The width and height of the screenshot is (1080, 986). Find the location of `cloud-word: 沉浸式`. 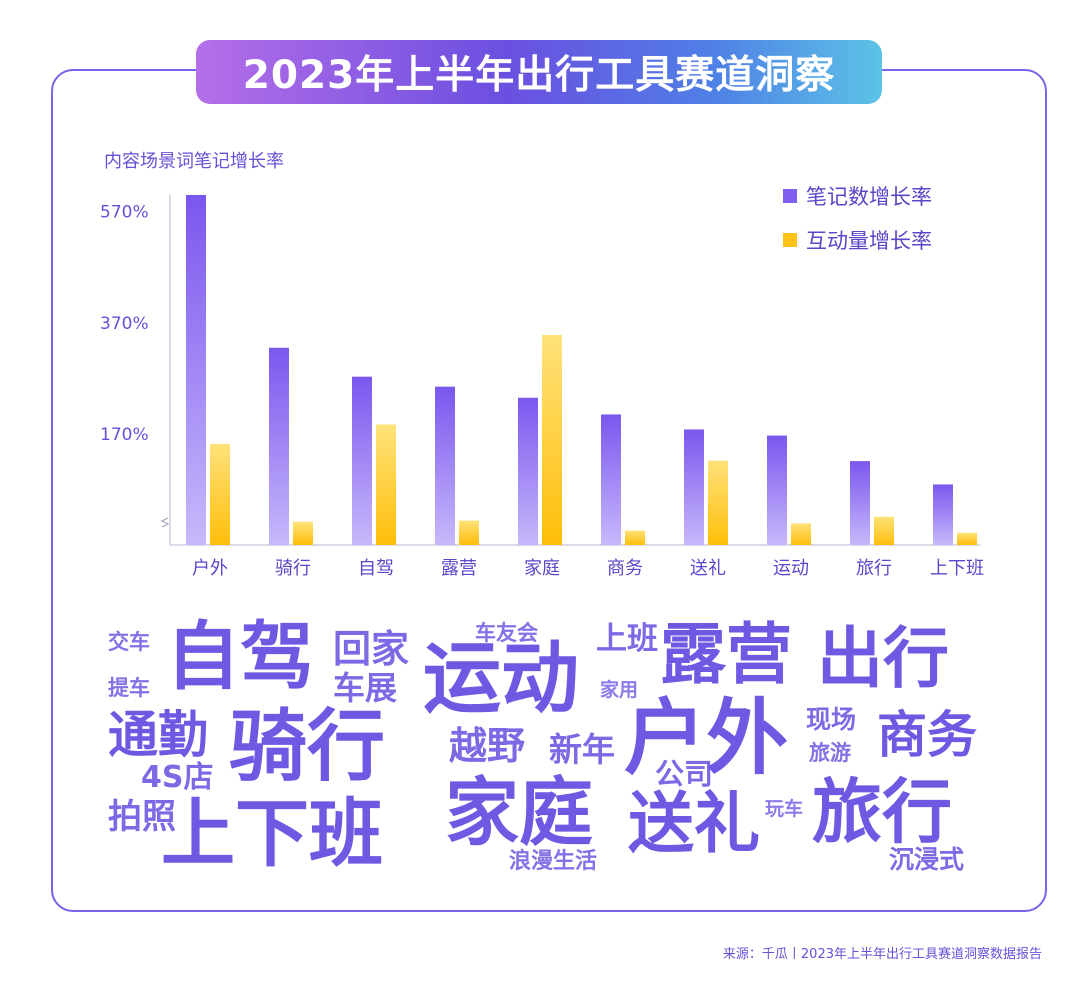

cloud-word: 沉浸式 is located at coordinates (927, 859).